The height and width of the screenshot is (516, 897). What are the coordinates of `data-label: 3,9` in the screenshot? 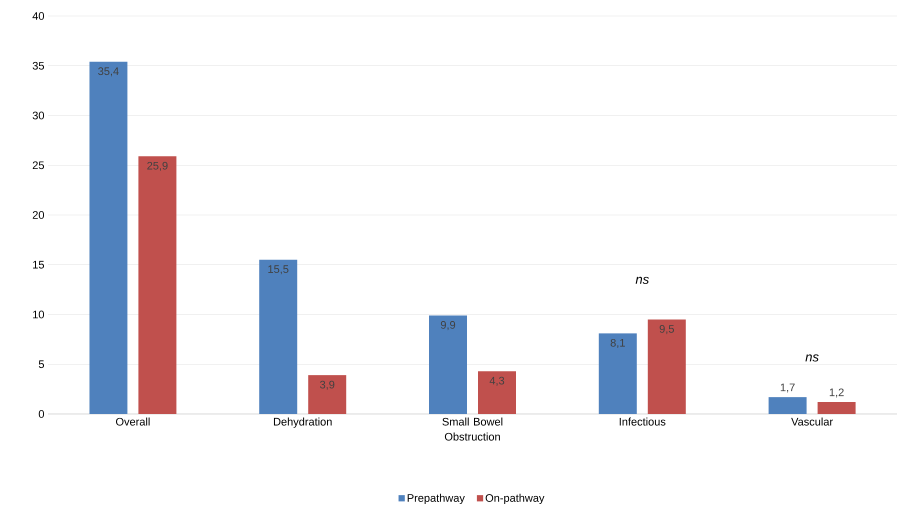 It's located at (327, 385).